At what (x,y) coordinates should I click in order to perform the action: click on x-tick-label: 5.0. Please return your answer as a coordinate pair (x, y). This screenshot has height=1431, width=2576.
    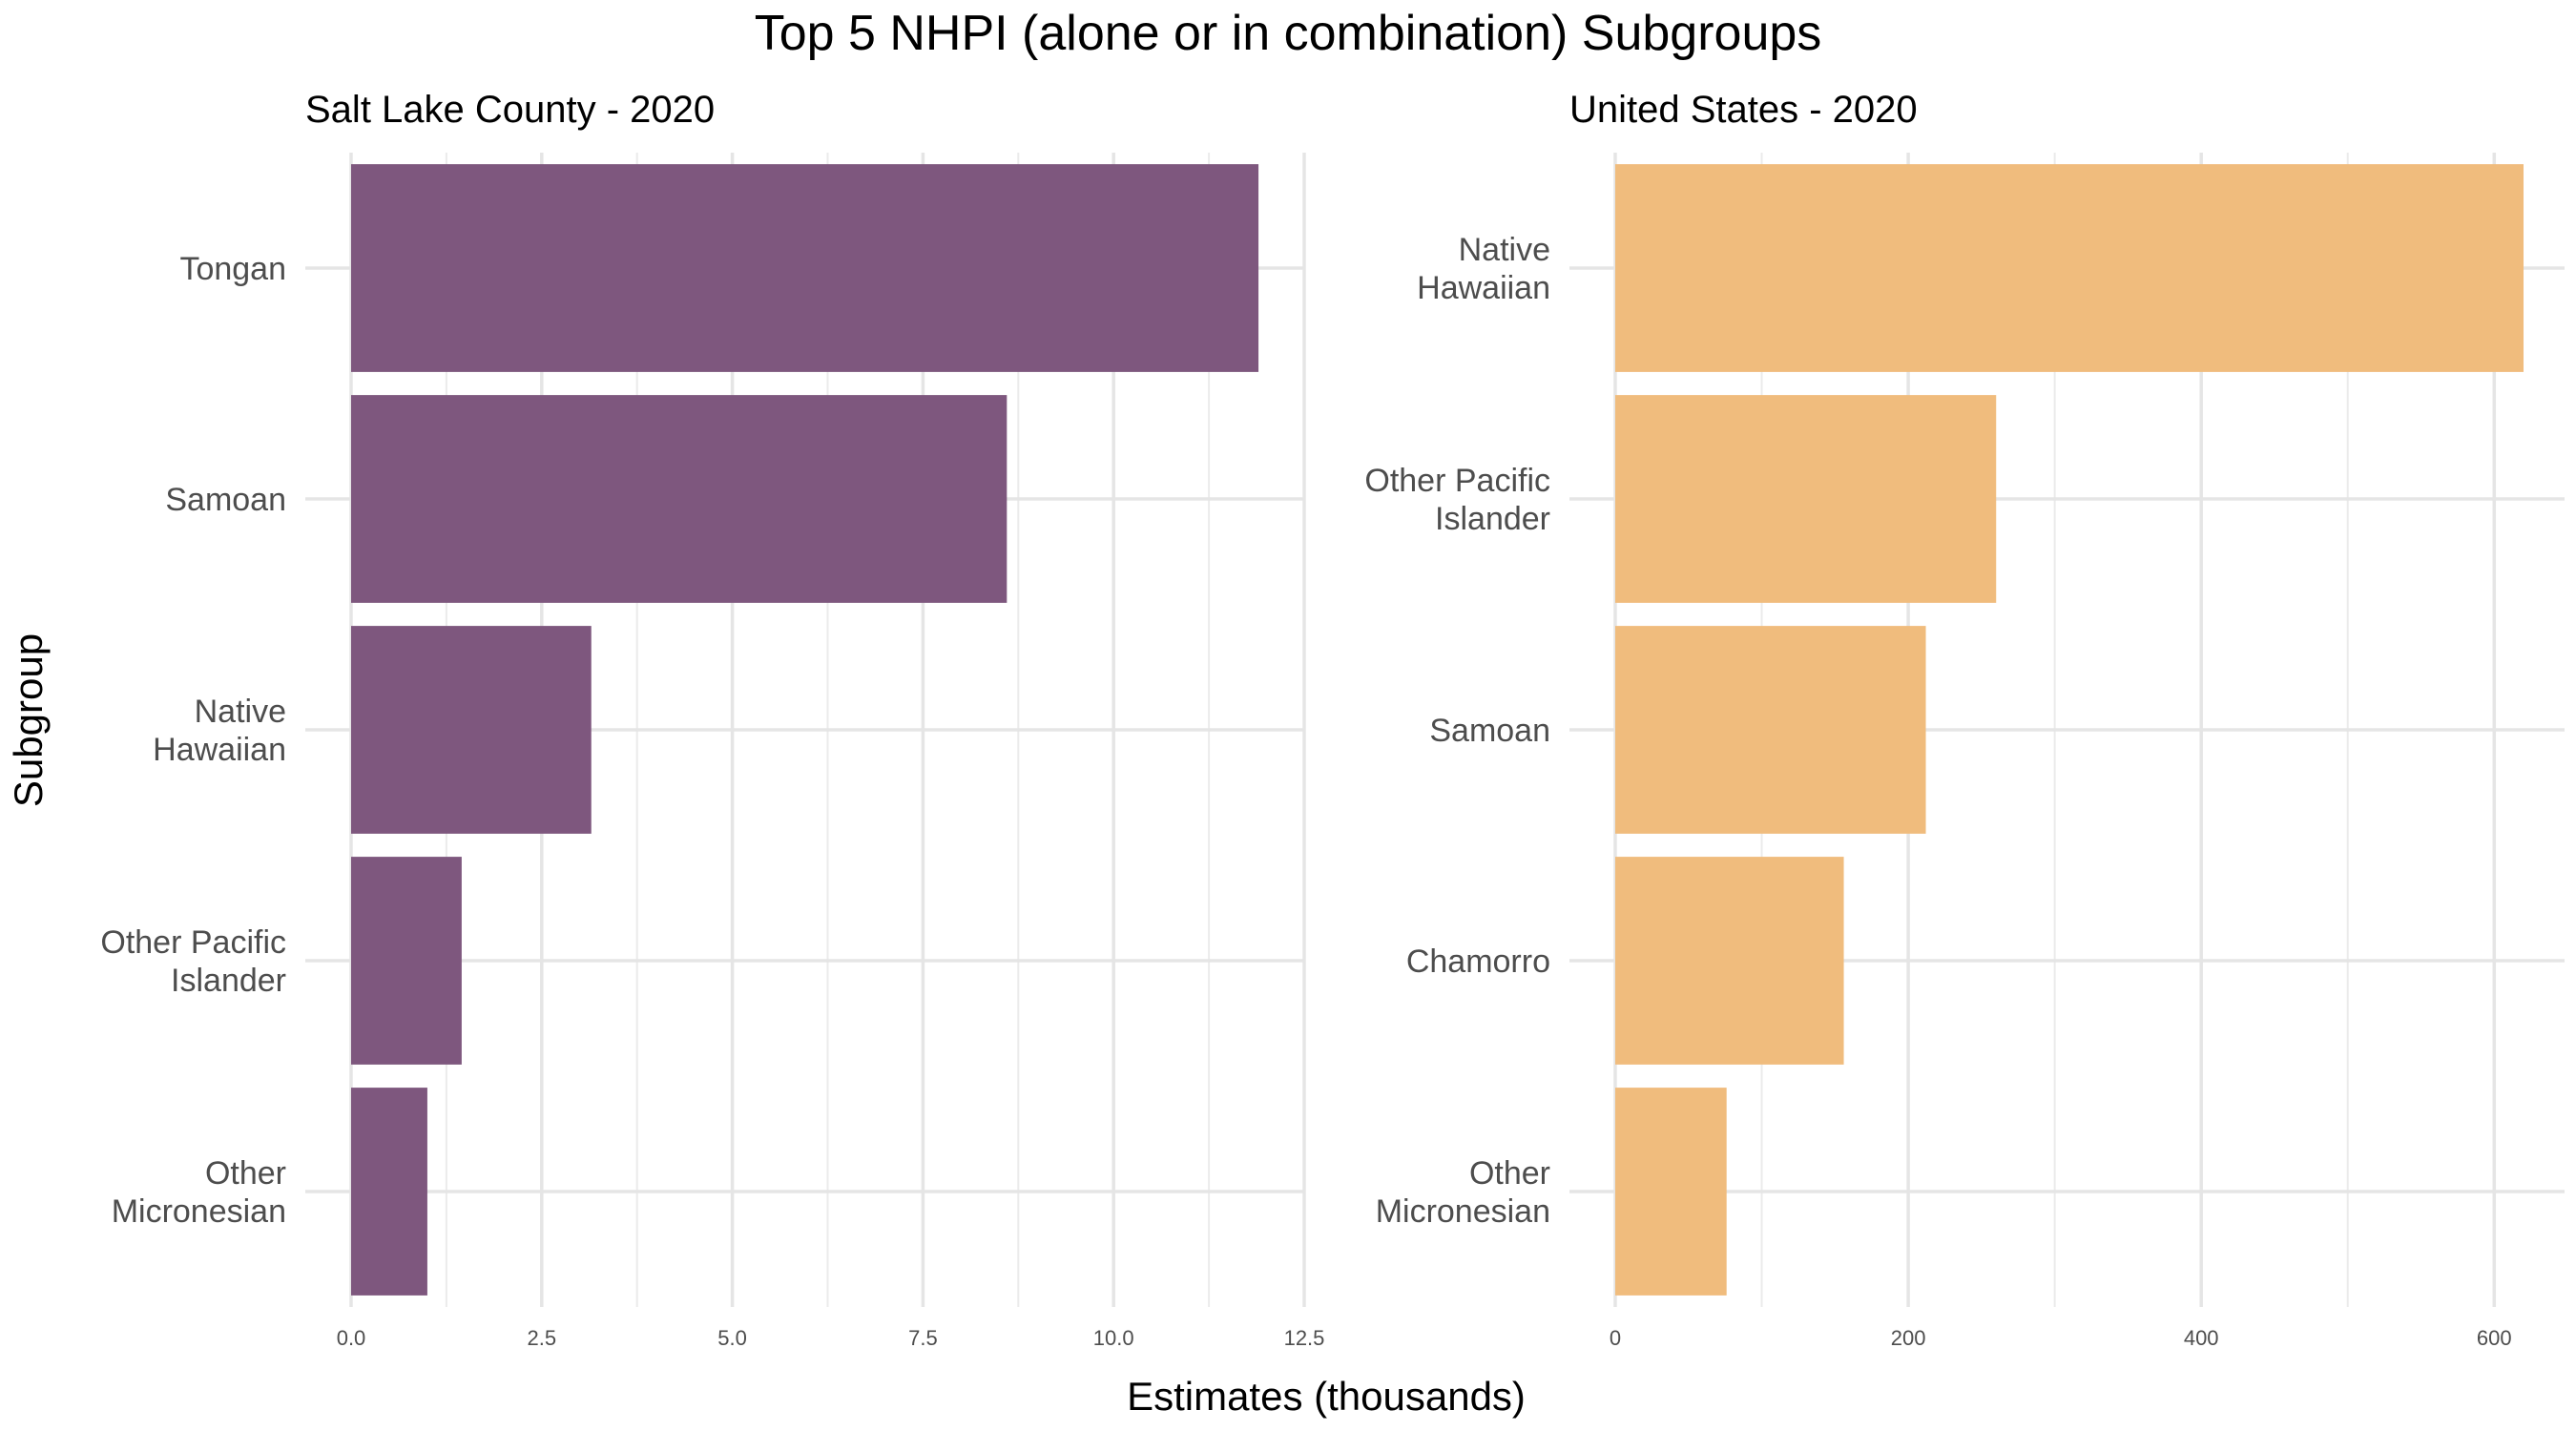
    Looking at the image, I should click on (732, 1338).